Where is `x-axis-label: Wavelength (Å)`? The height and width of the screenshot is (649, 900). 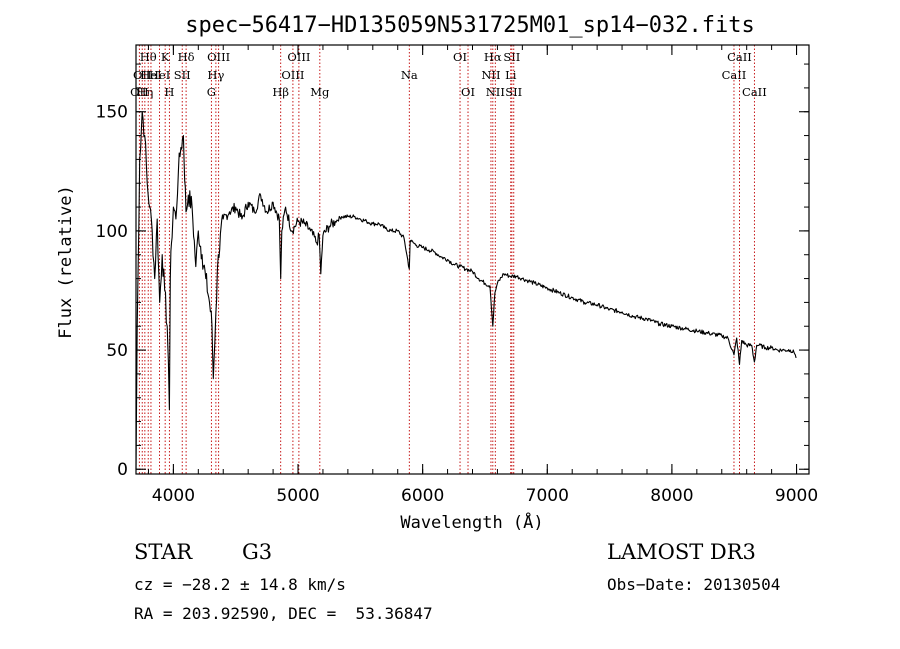 x-axis-label: Wavelength (Å) is located at coordinates (471, 522).